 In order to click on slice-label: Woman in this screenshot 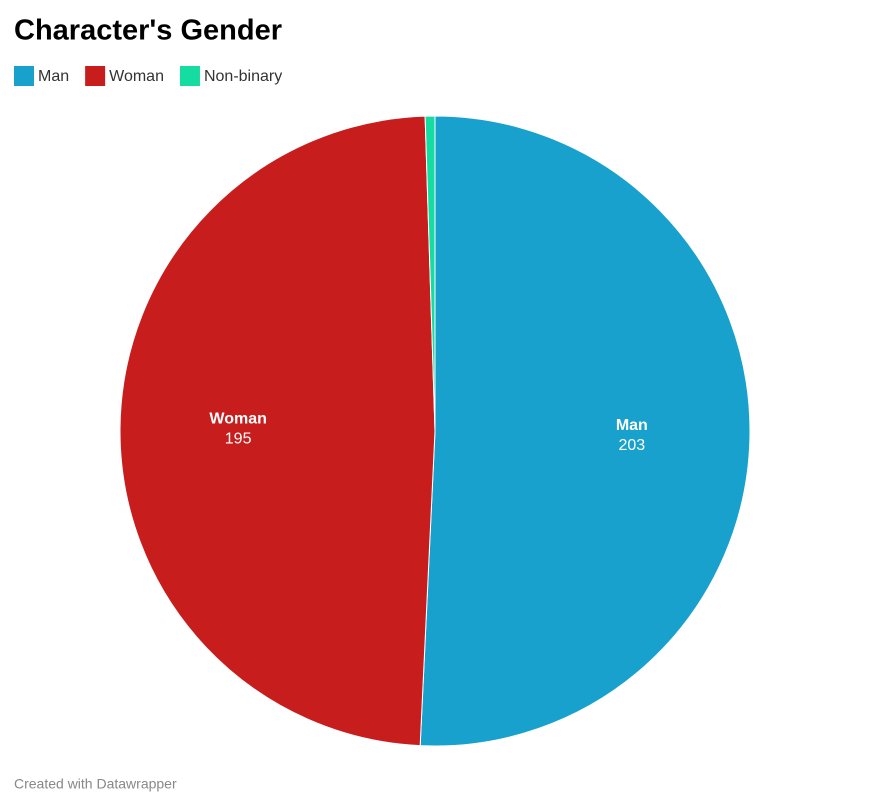, I will do `click(237, 419)`.